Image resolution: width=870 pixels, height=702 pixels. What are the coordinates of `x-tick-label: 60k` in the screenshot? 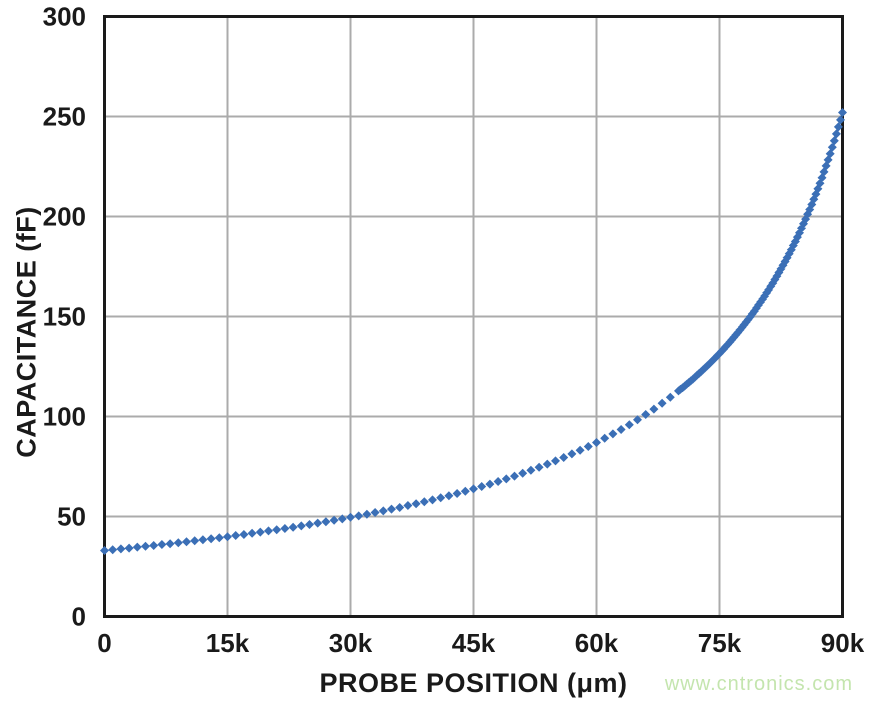 It's located at (597, 643).